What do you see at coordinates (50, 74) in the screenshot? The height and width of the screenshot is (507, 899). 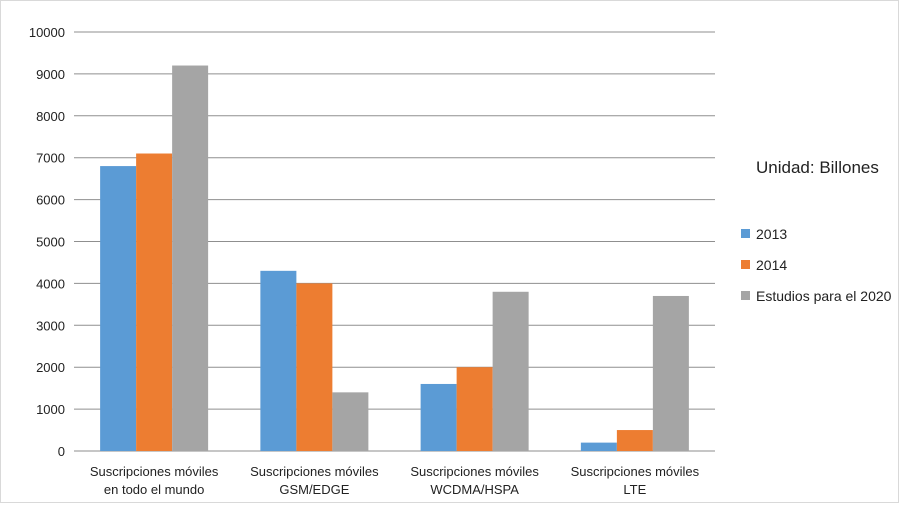 I see `y-tick-label: 9000` at bounding box center [50, 74].